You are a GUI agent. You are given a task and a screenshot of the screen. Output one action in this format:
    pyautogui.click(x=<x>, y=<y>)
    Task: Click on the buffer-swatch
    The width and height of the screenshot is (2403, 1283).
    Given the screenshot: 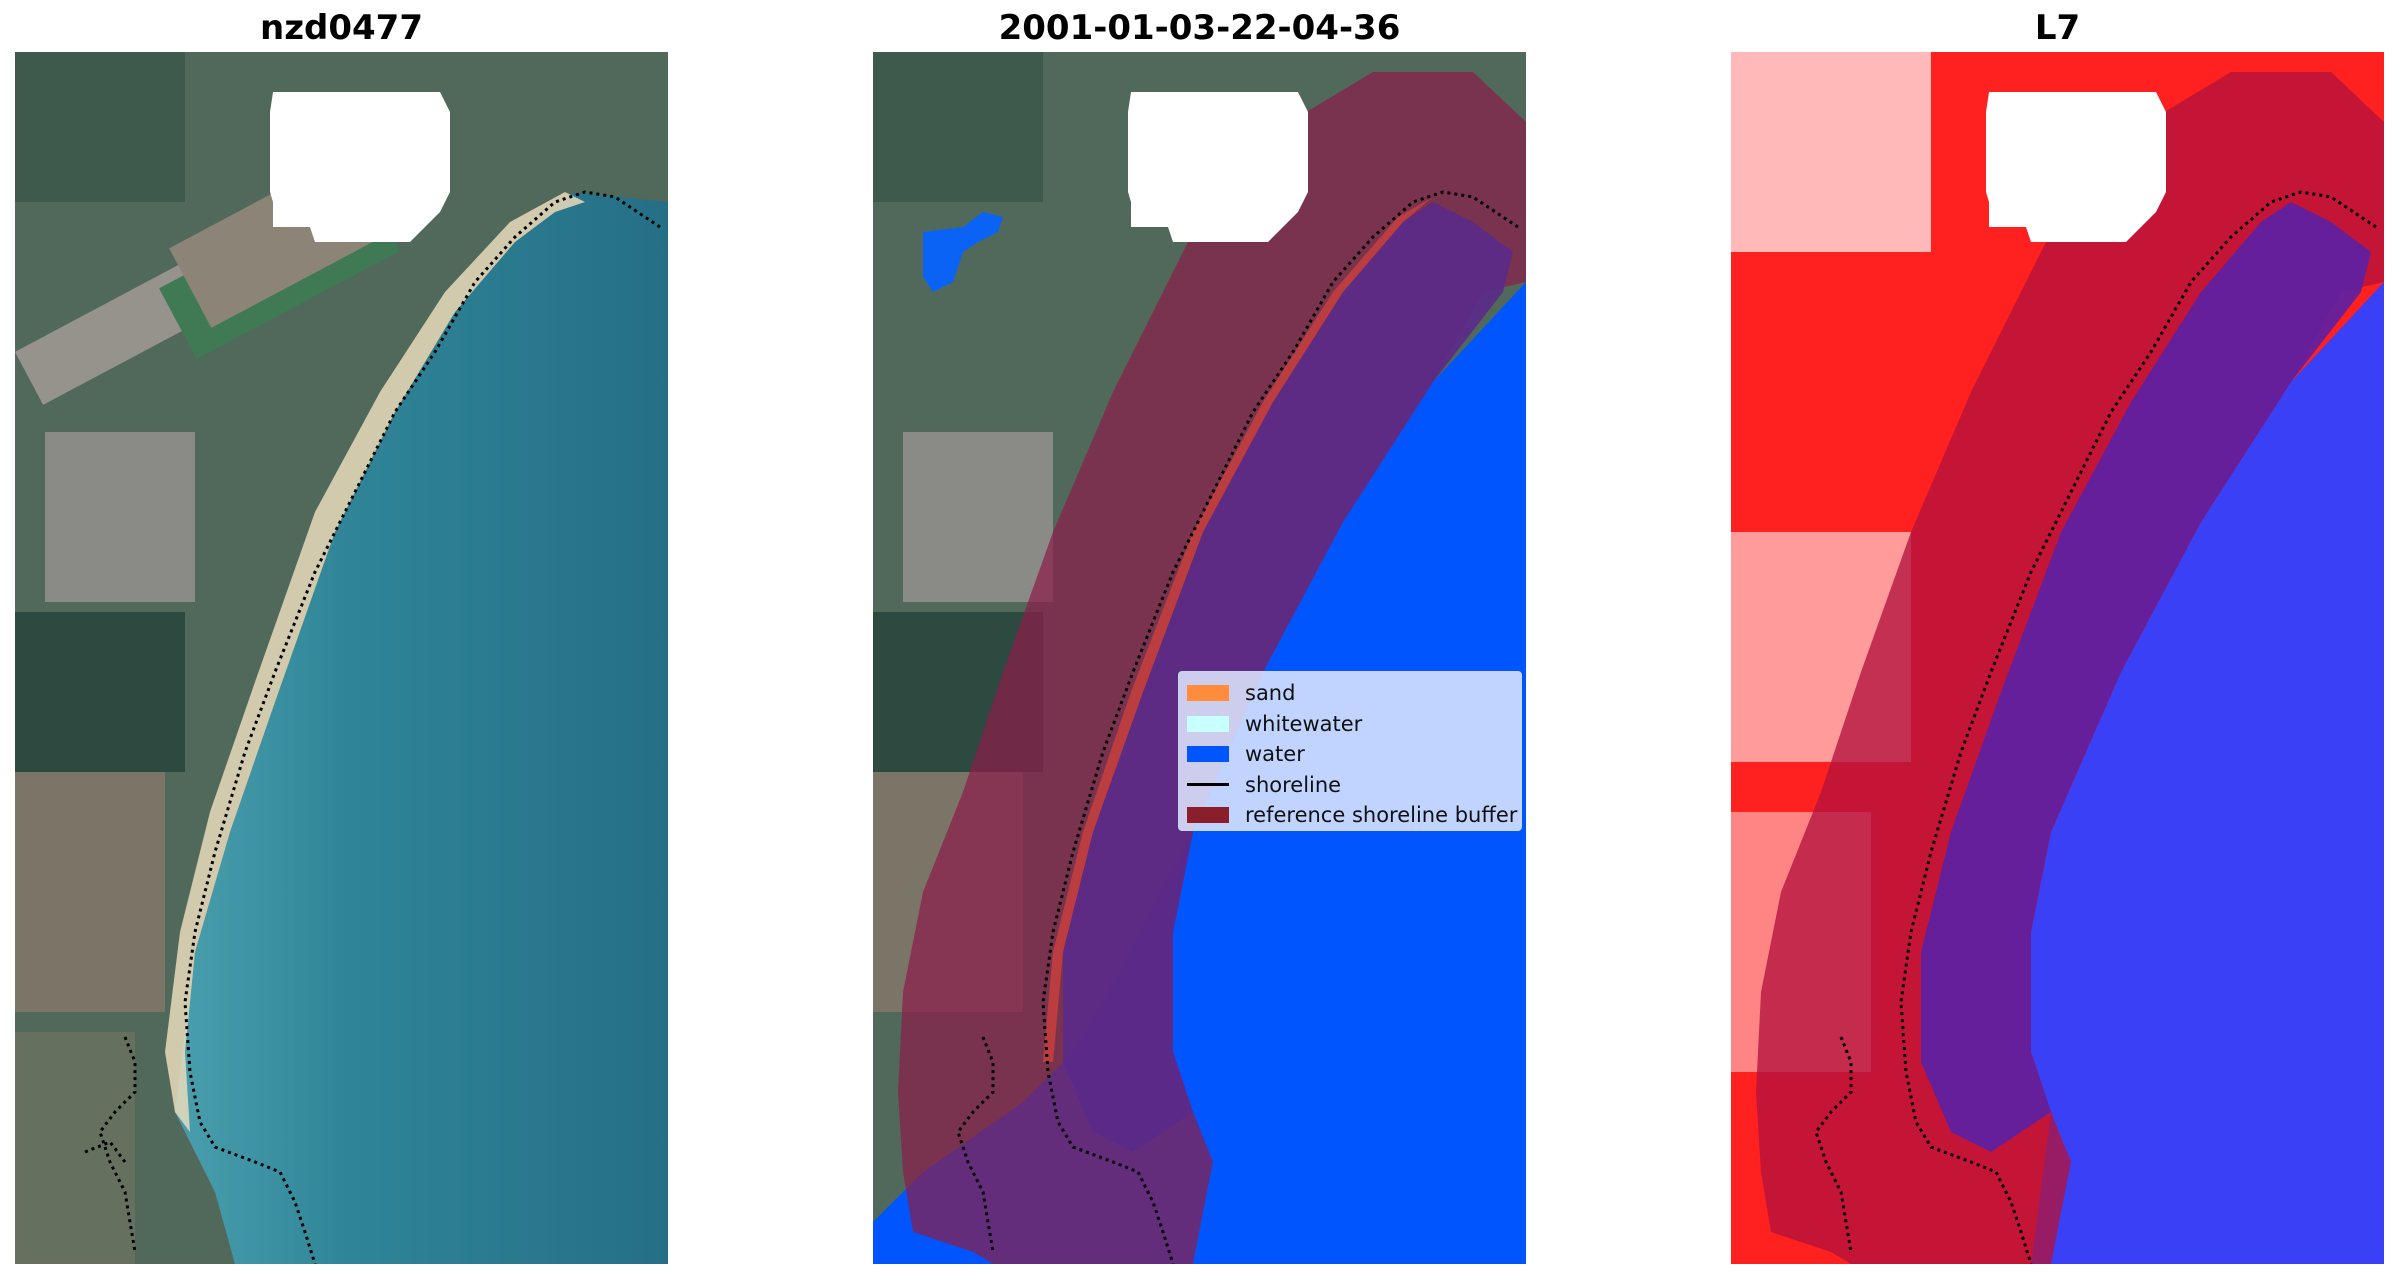 What is the action you would take?
    pyautogui.click(x=1208, y=815)
    